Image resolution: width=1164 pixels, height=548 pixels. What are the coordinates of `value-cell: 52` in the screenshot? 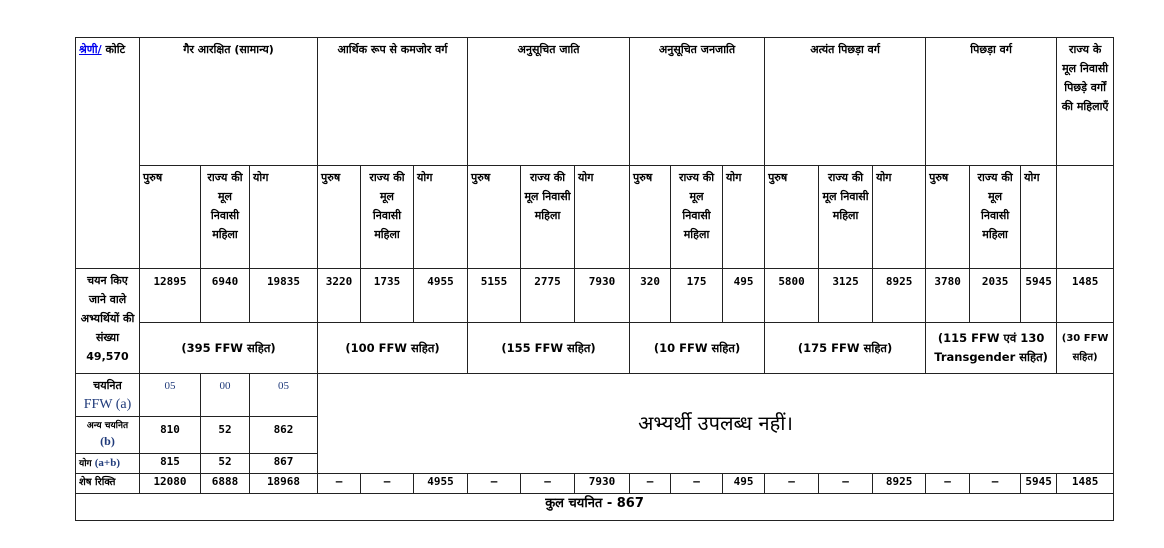 It's located at (225, 435).